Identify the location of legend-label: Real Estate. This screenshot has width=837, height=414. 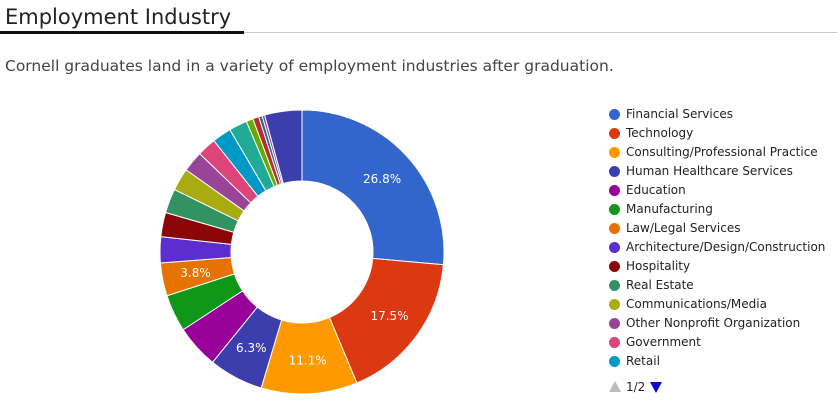
(660, 285).